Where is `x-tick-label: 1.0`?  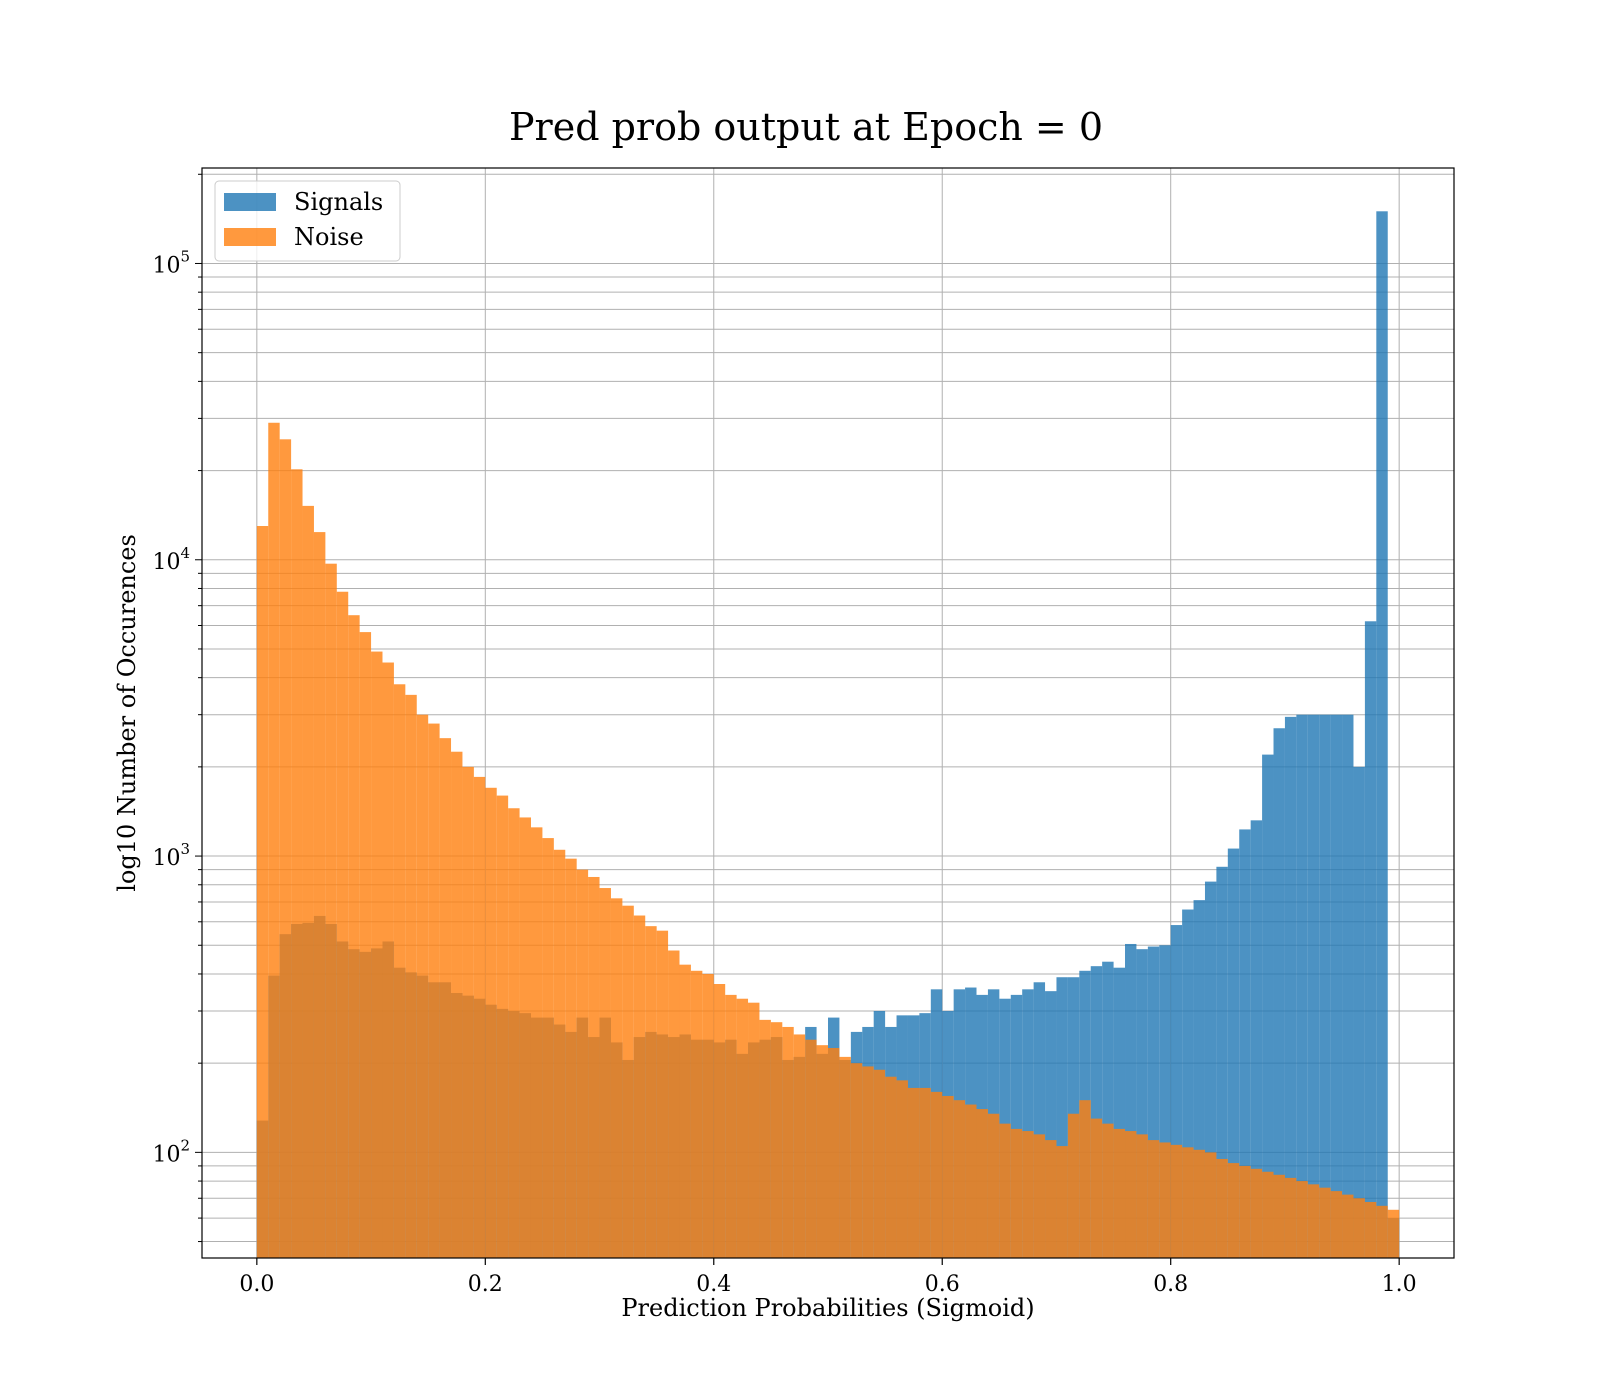
x-tick-label: 1.0 is located at coordinates (1399, 1284).